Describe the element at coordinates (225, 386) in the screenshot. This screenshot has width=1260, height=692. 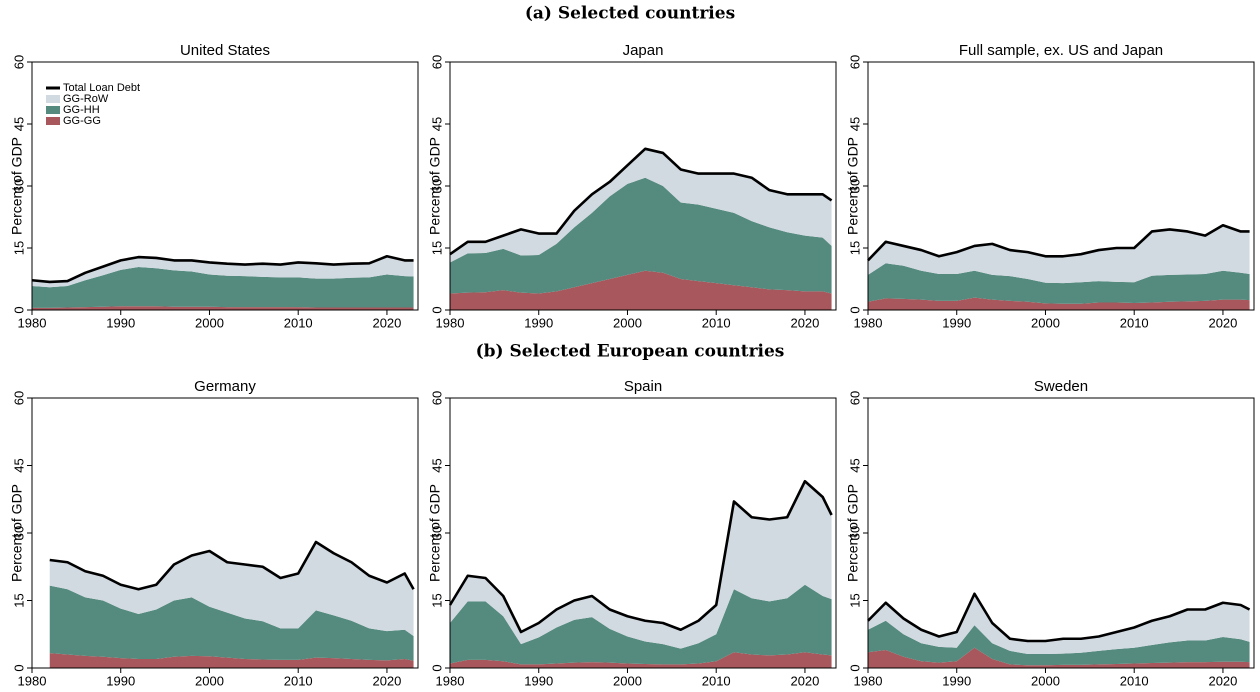
I see `panel-title: Germany` at that location.